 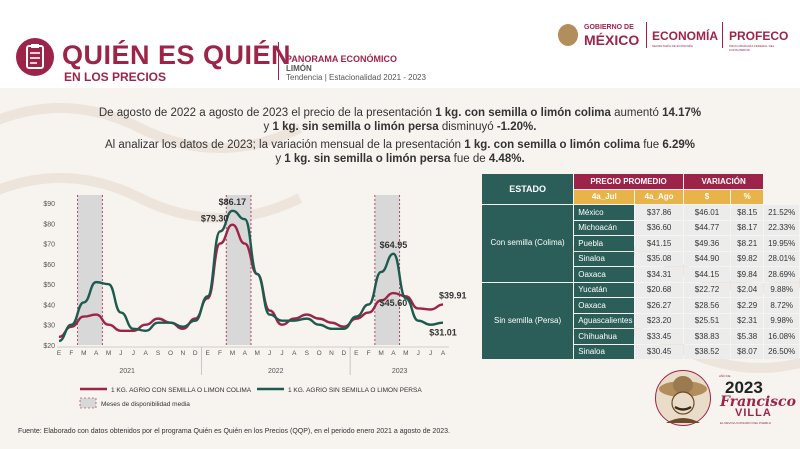 I want to click on table-row: Puebla $41.15 $49.36 $8.21 19.95%, so click(x=640, y=243).